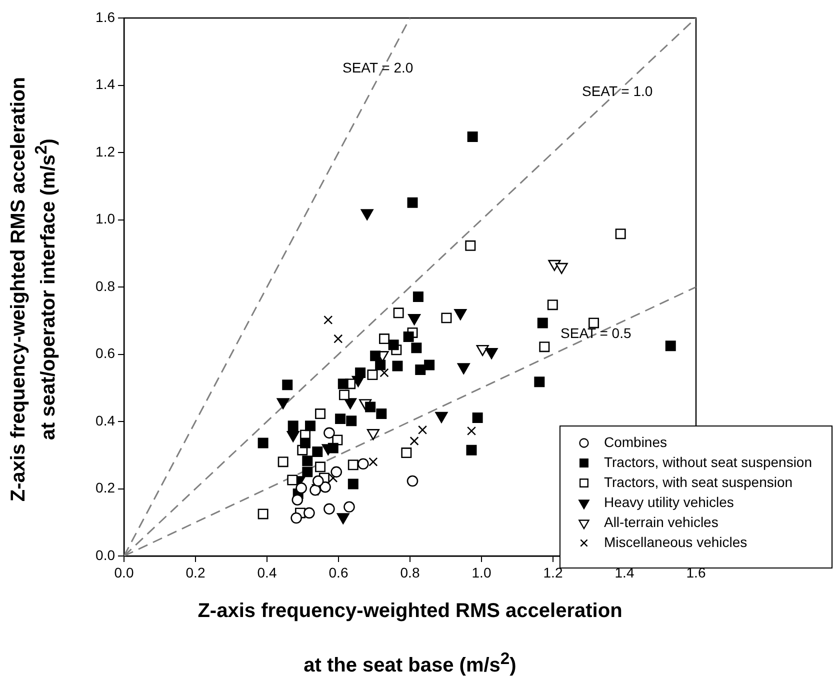  Describe the element at coordinates (106, 554) in the screenshot. I see `y-tick-label: 0.0` at that location.